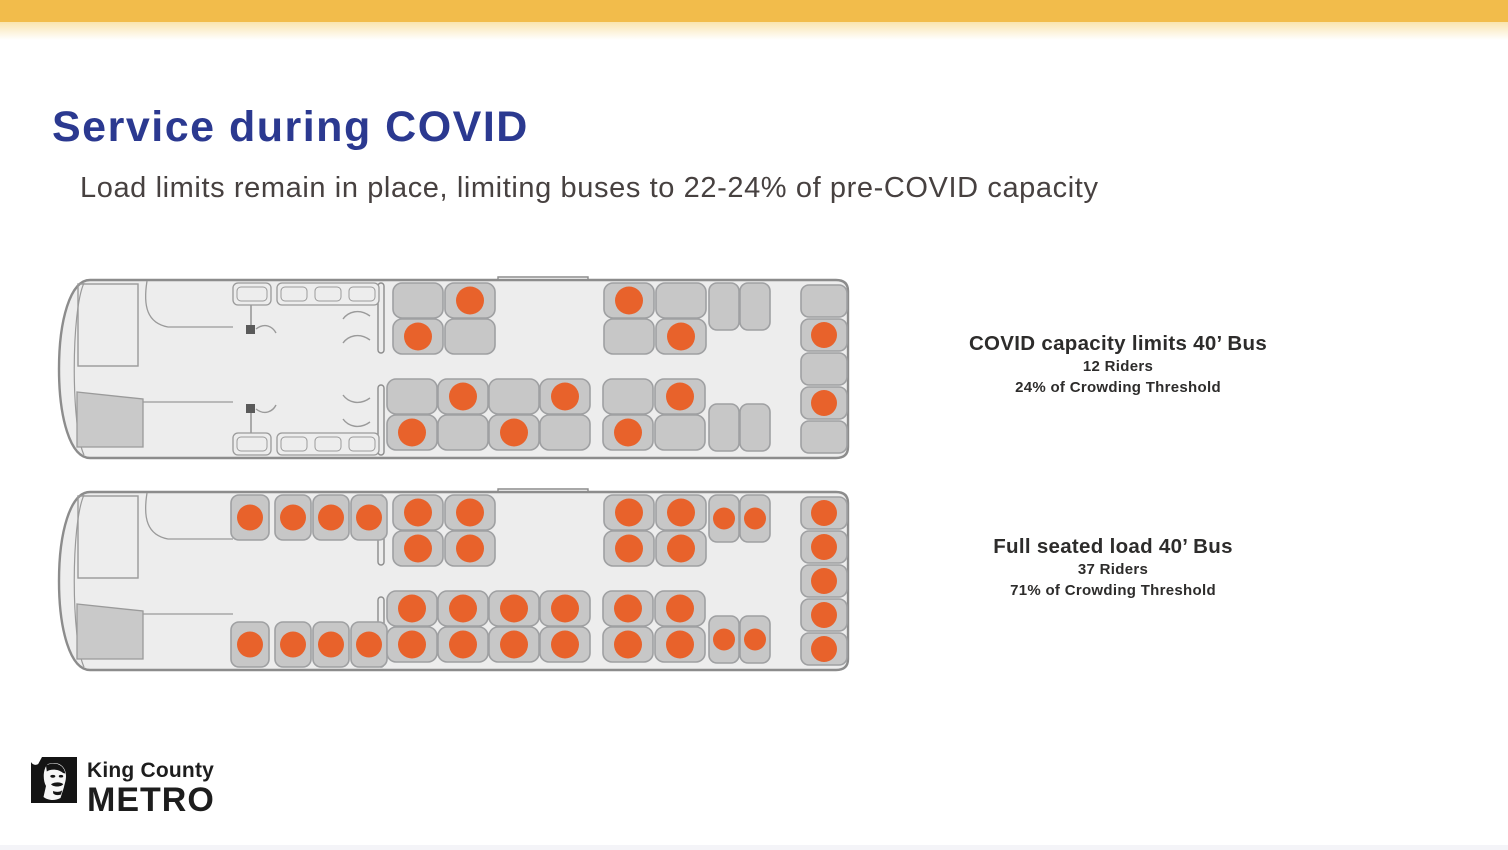 This screenshot has width=1508, height=850. Describe the element at coordinates (449, 581) in the screenshot. I see `bus-diagram-full-seated` at that location.